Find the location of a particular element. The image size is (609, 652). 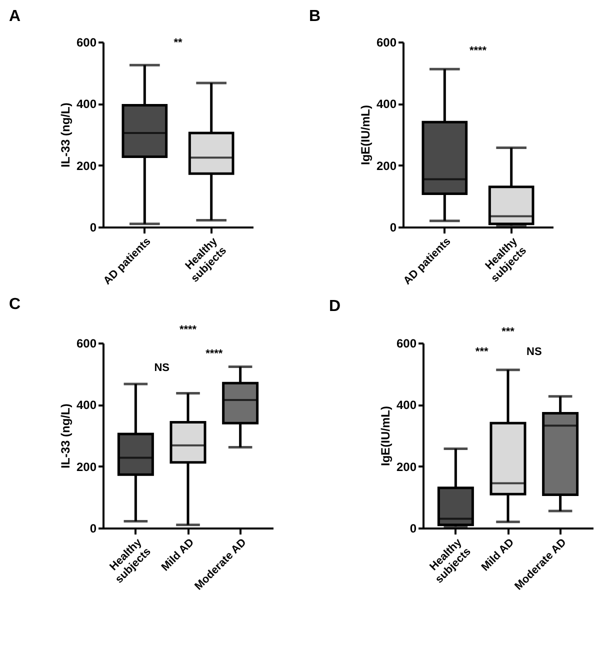

chart-title: B is located at coordinates (314, 16).